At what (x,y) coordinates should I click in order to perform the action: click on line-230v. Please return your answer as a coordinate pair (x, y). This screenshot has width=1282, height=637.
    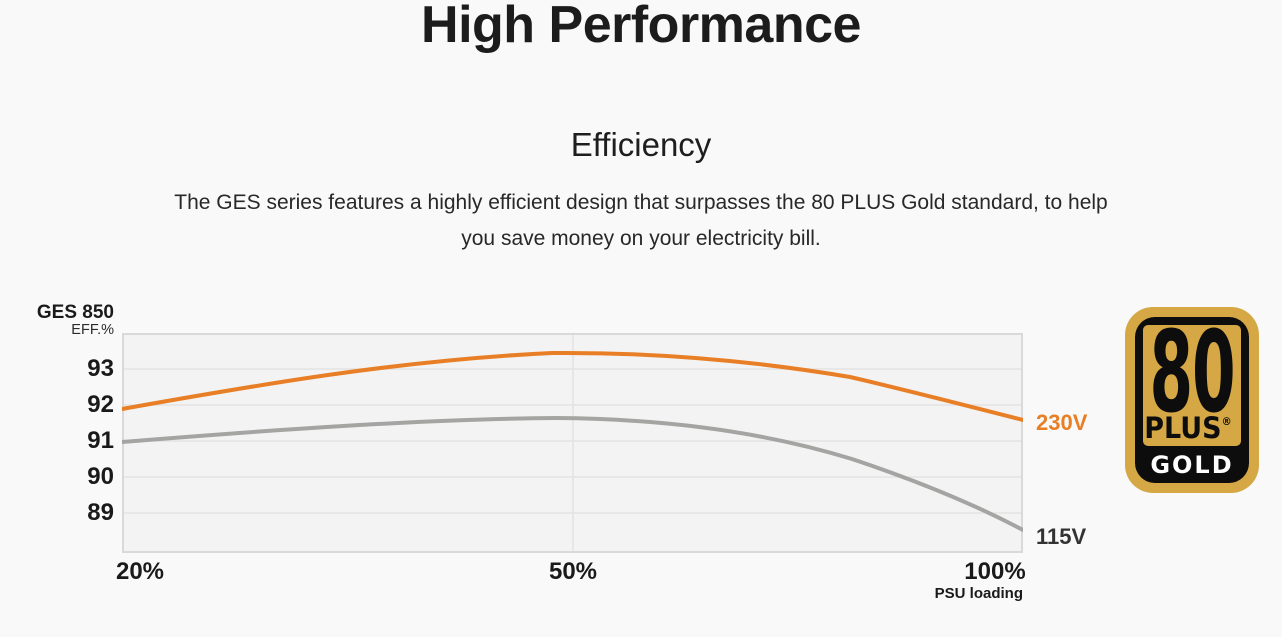
    Looking at the image, I should click on (572, 386).